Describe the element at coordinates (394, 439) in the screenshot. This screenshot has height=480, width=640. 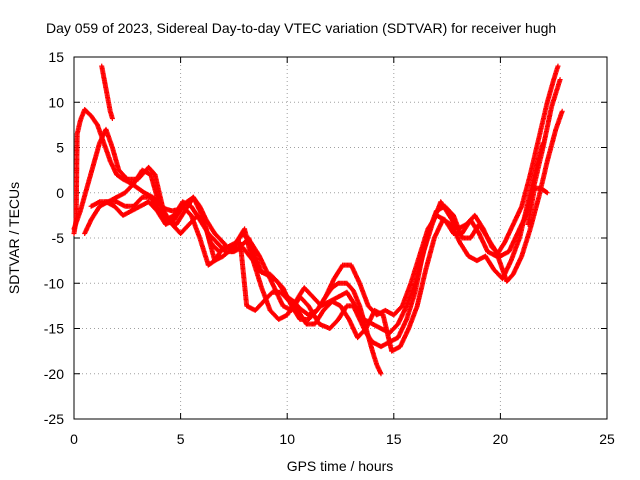
I see `x-tick-label: 15` at that location.